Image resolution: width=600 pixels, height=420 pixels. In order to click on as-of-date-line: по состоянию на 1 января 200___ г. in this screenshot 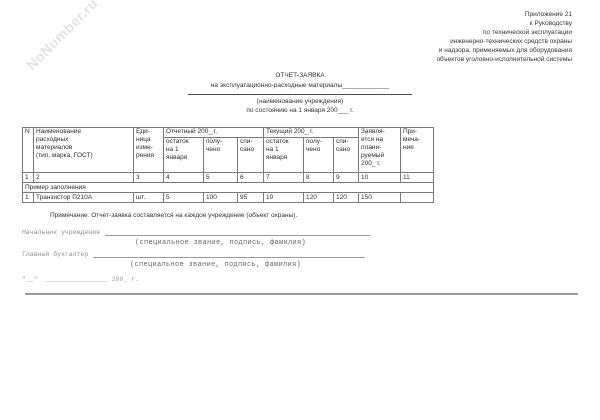, I will do `click(300, 110)`.